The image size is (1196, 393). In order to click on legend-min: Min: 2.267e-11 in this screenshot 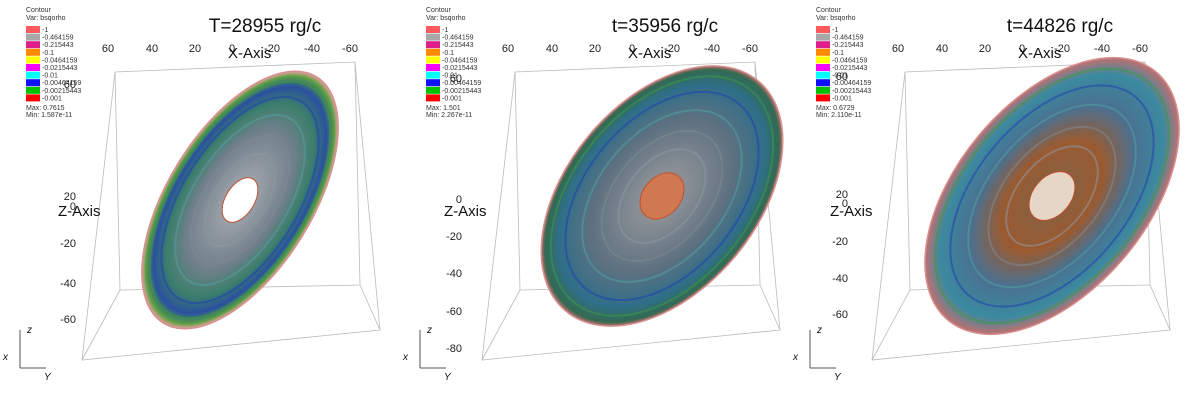, I will do `click(449, 115)`.